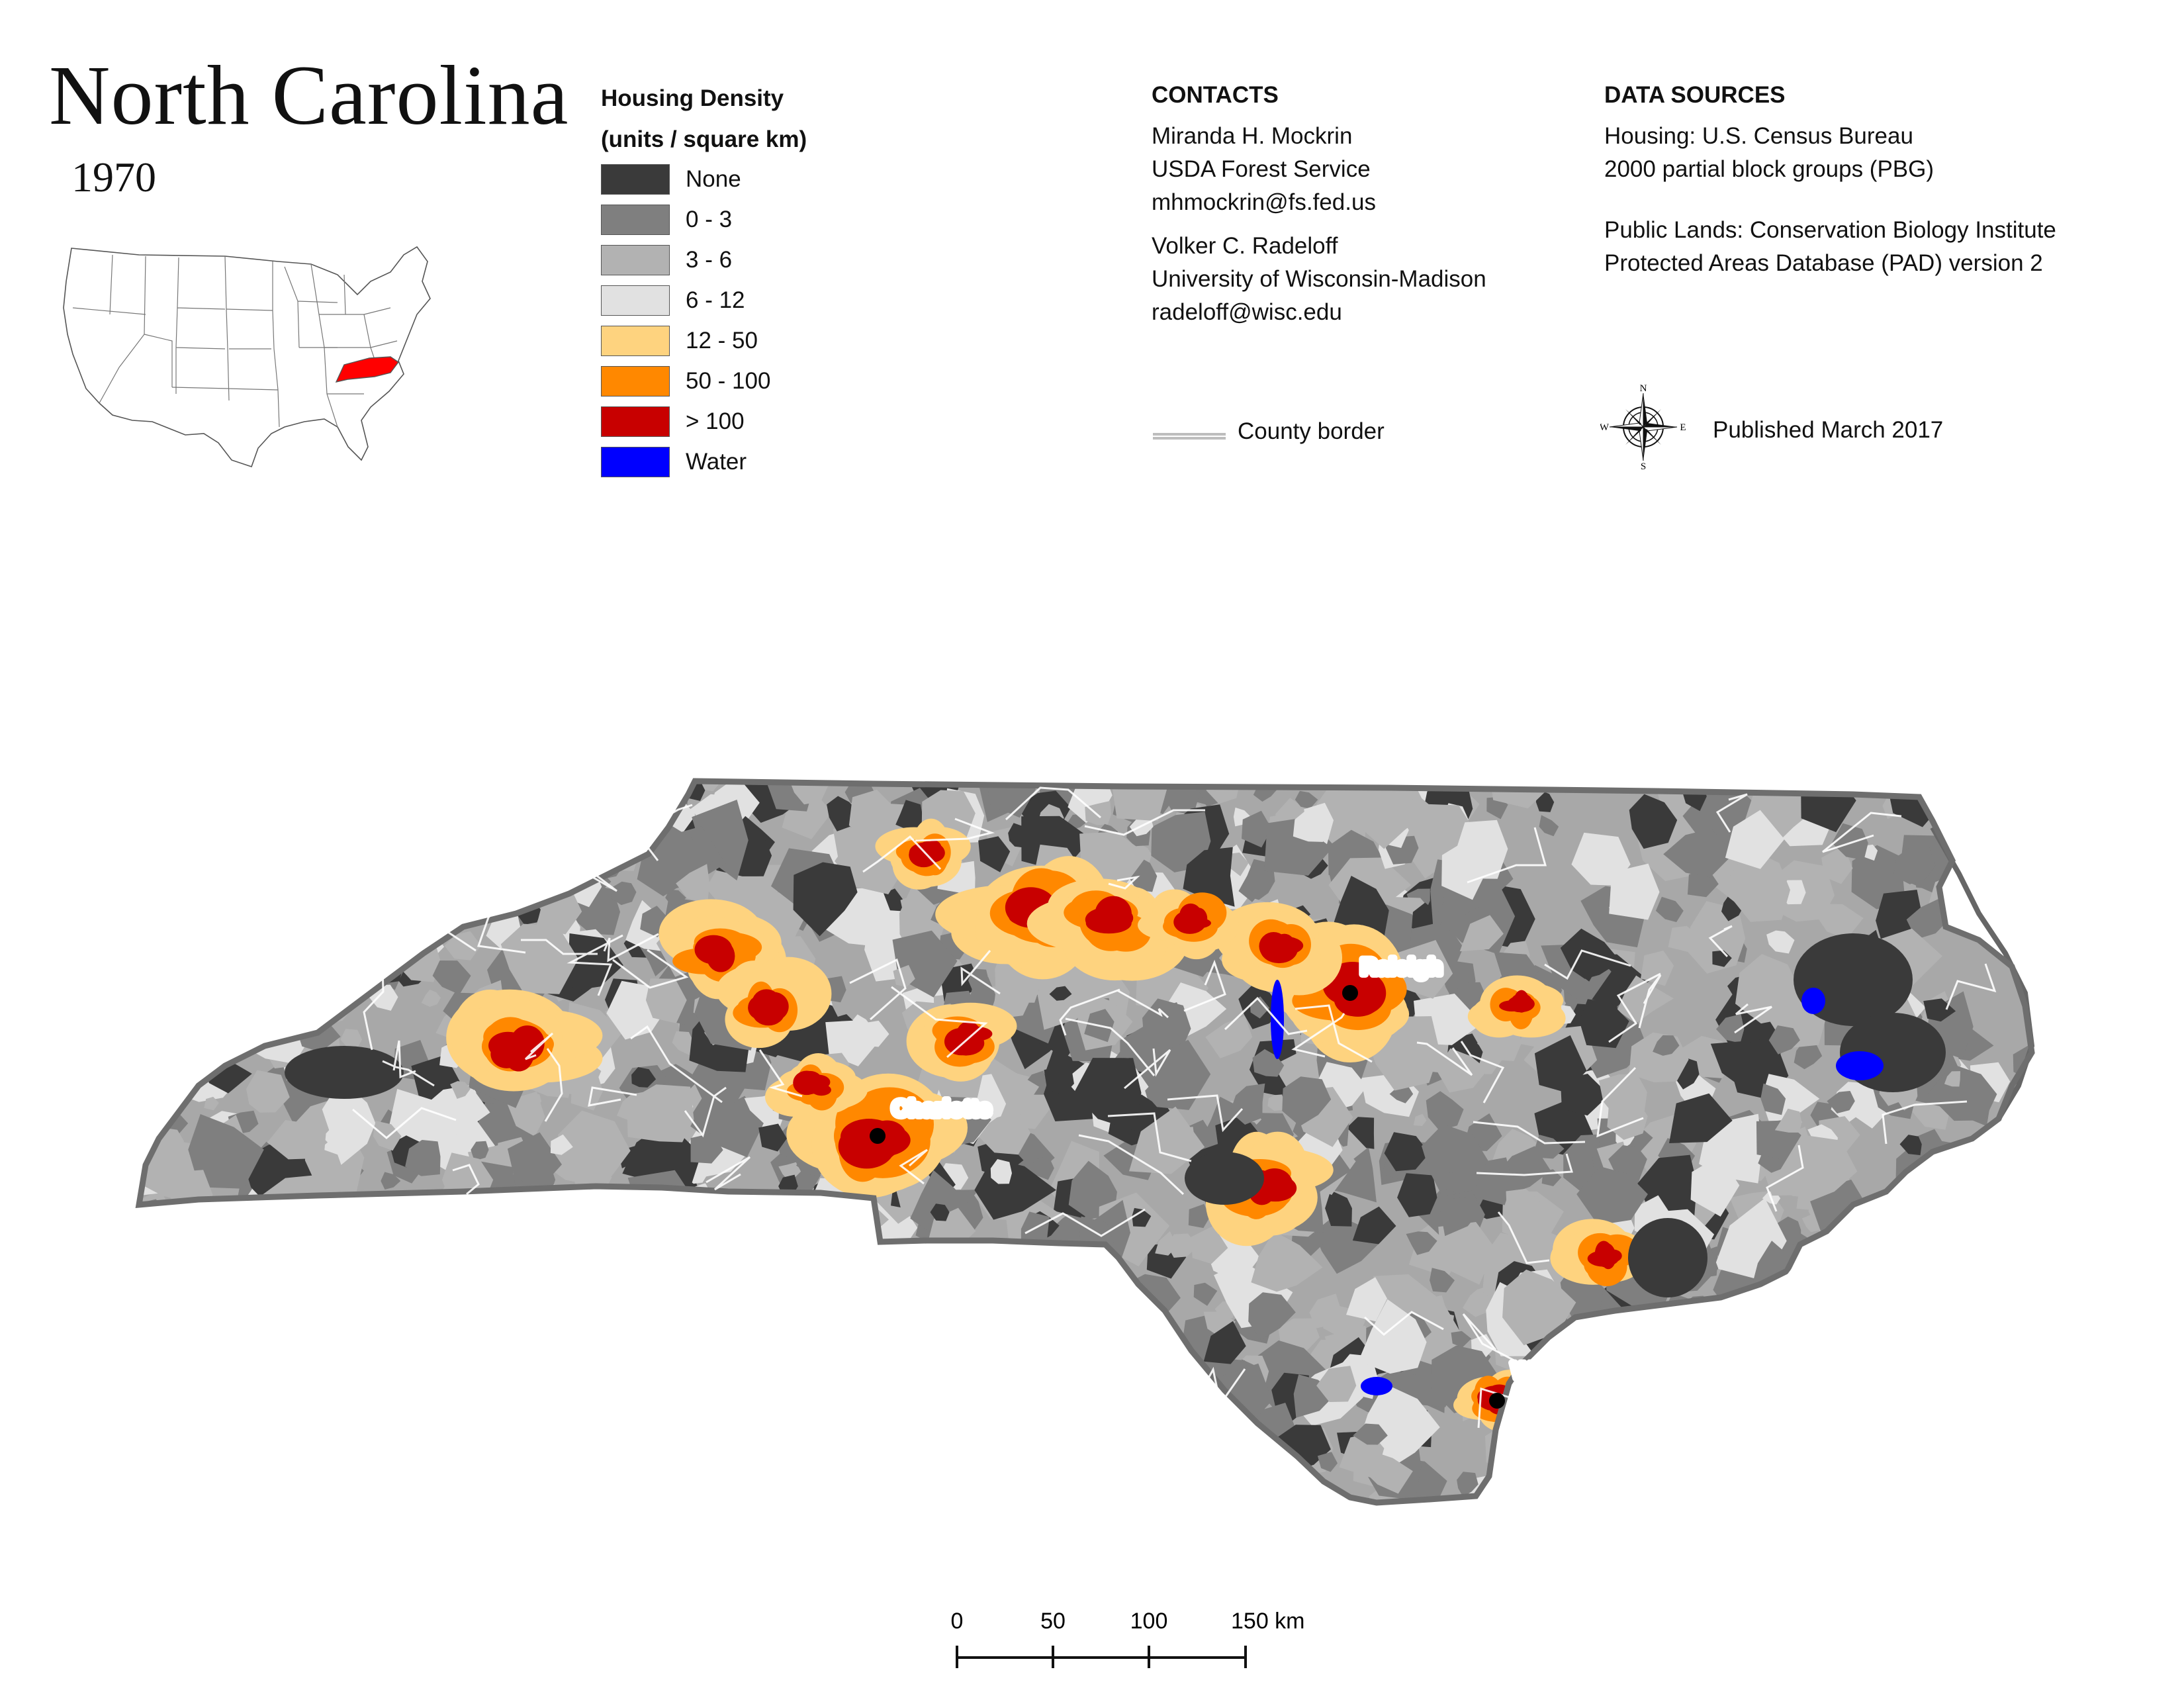 Image resolution: width=2184 pixels, height=1688 pixels. Describe the element at coordinates (1245, 246) in the screenshot. I see `contact2-name: Volker C. Radeloff` at that location.